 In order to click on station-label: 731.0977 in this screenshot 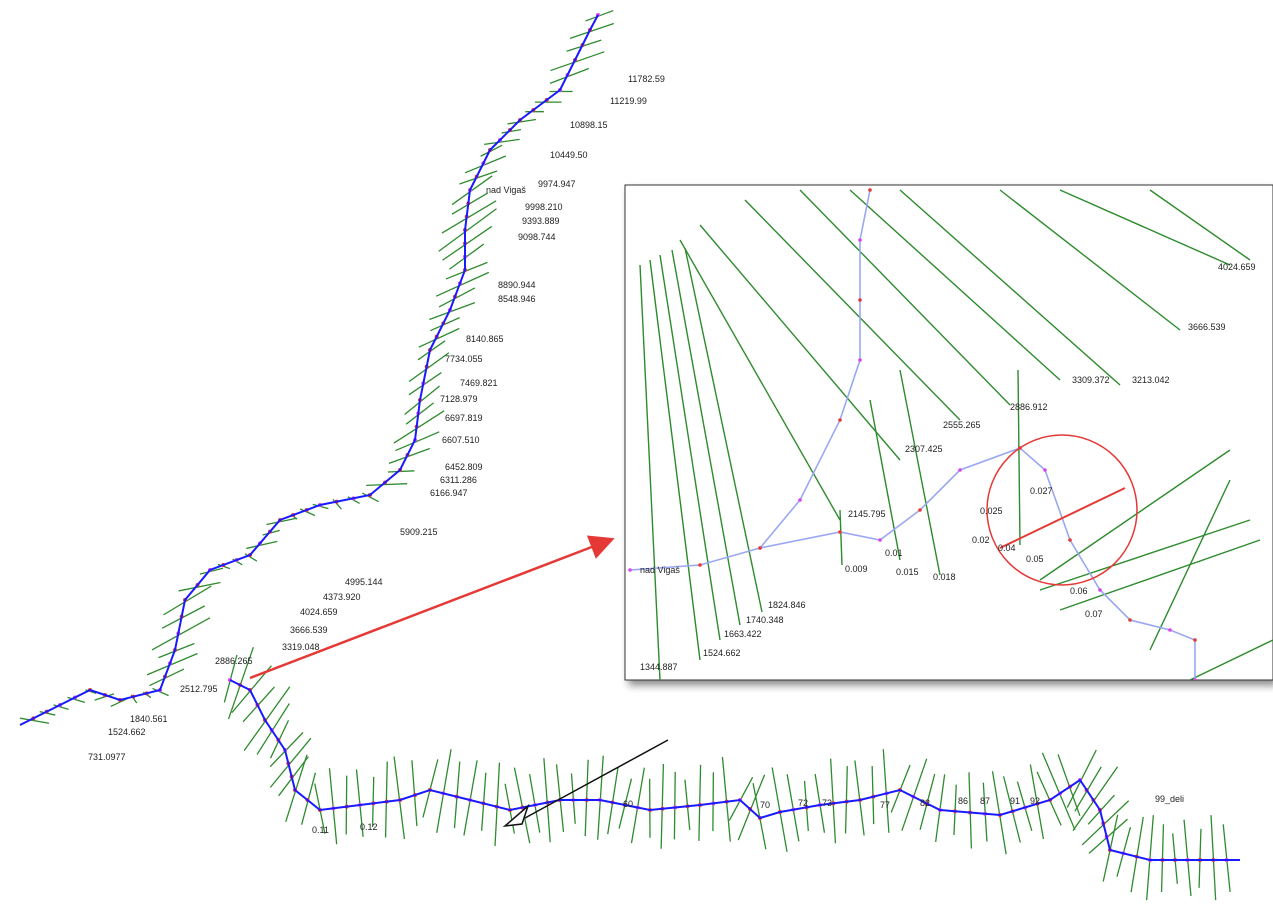, I will do `click(107, 757)`.